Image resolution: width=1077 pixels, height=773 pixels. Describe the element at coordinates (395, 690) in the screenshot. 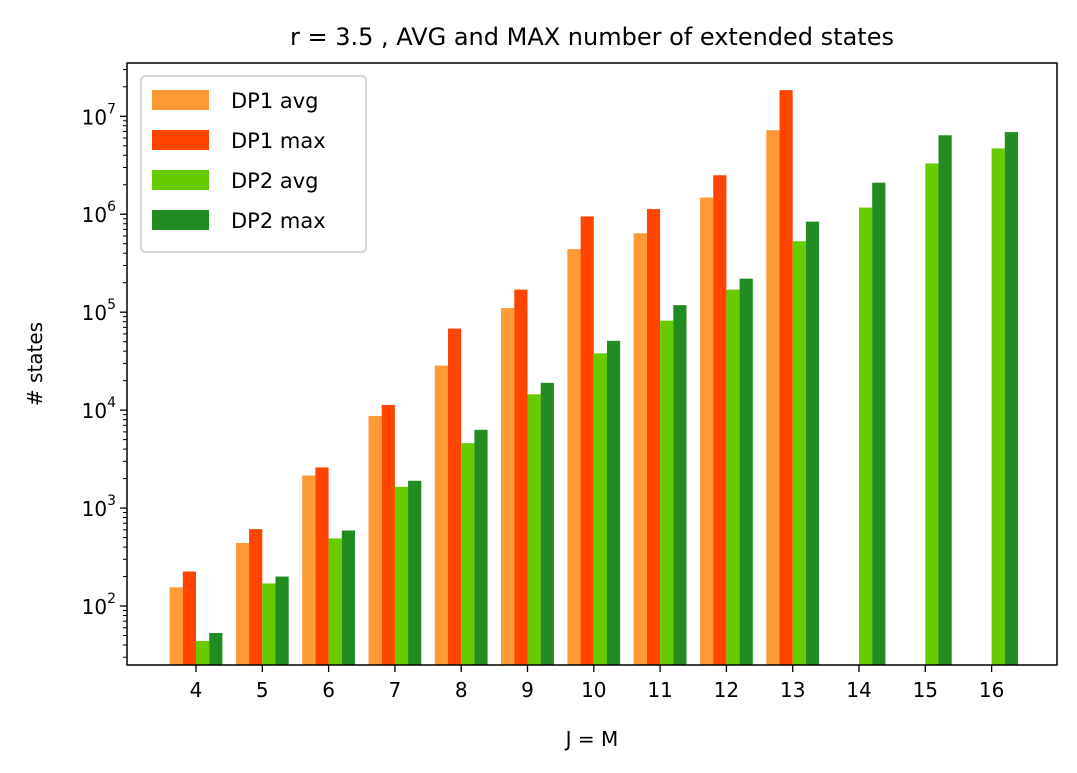

I see `x-tick-label: 7` at that location.